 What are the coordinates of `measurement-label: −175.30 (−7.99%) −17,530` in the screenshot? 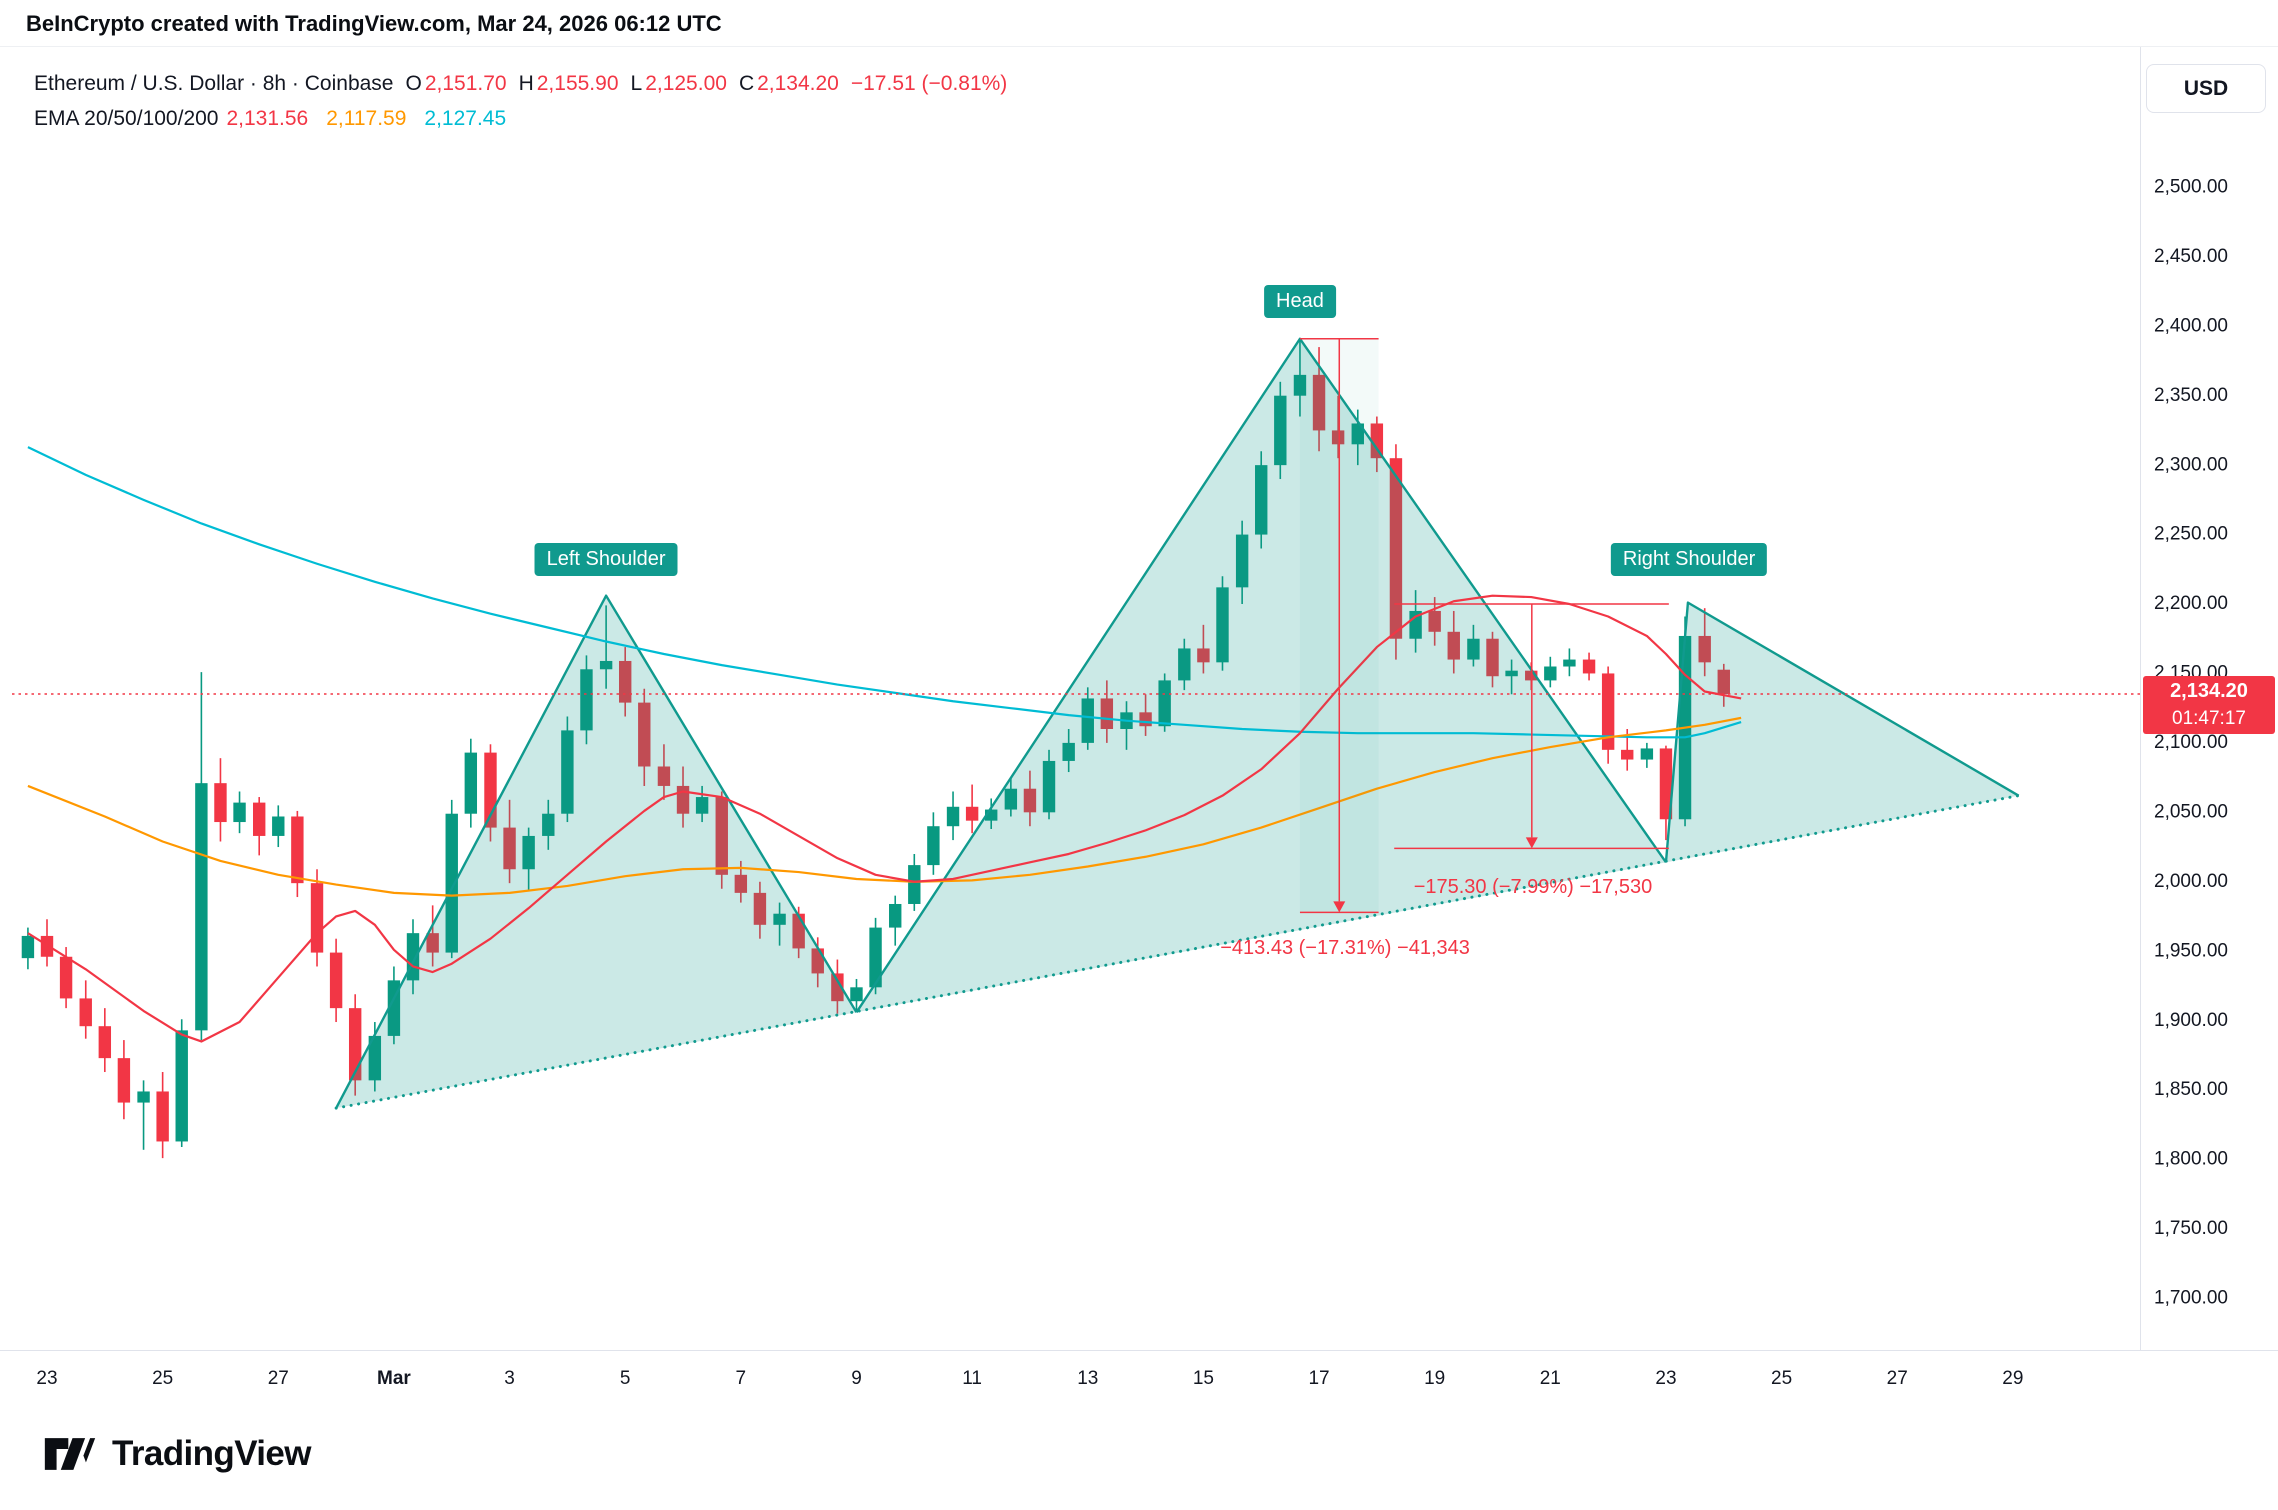 It's located at (1533, 887).